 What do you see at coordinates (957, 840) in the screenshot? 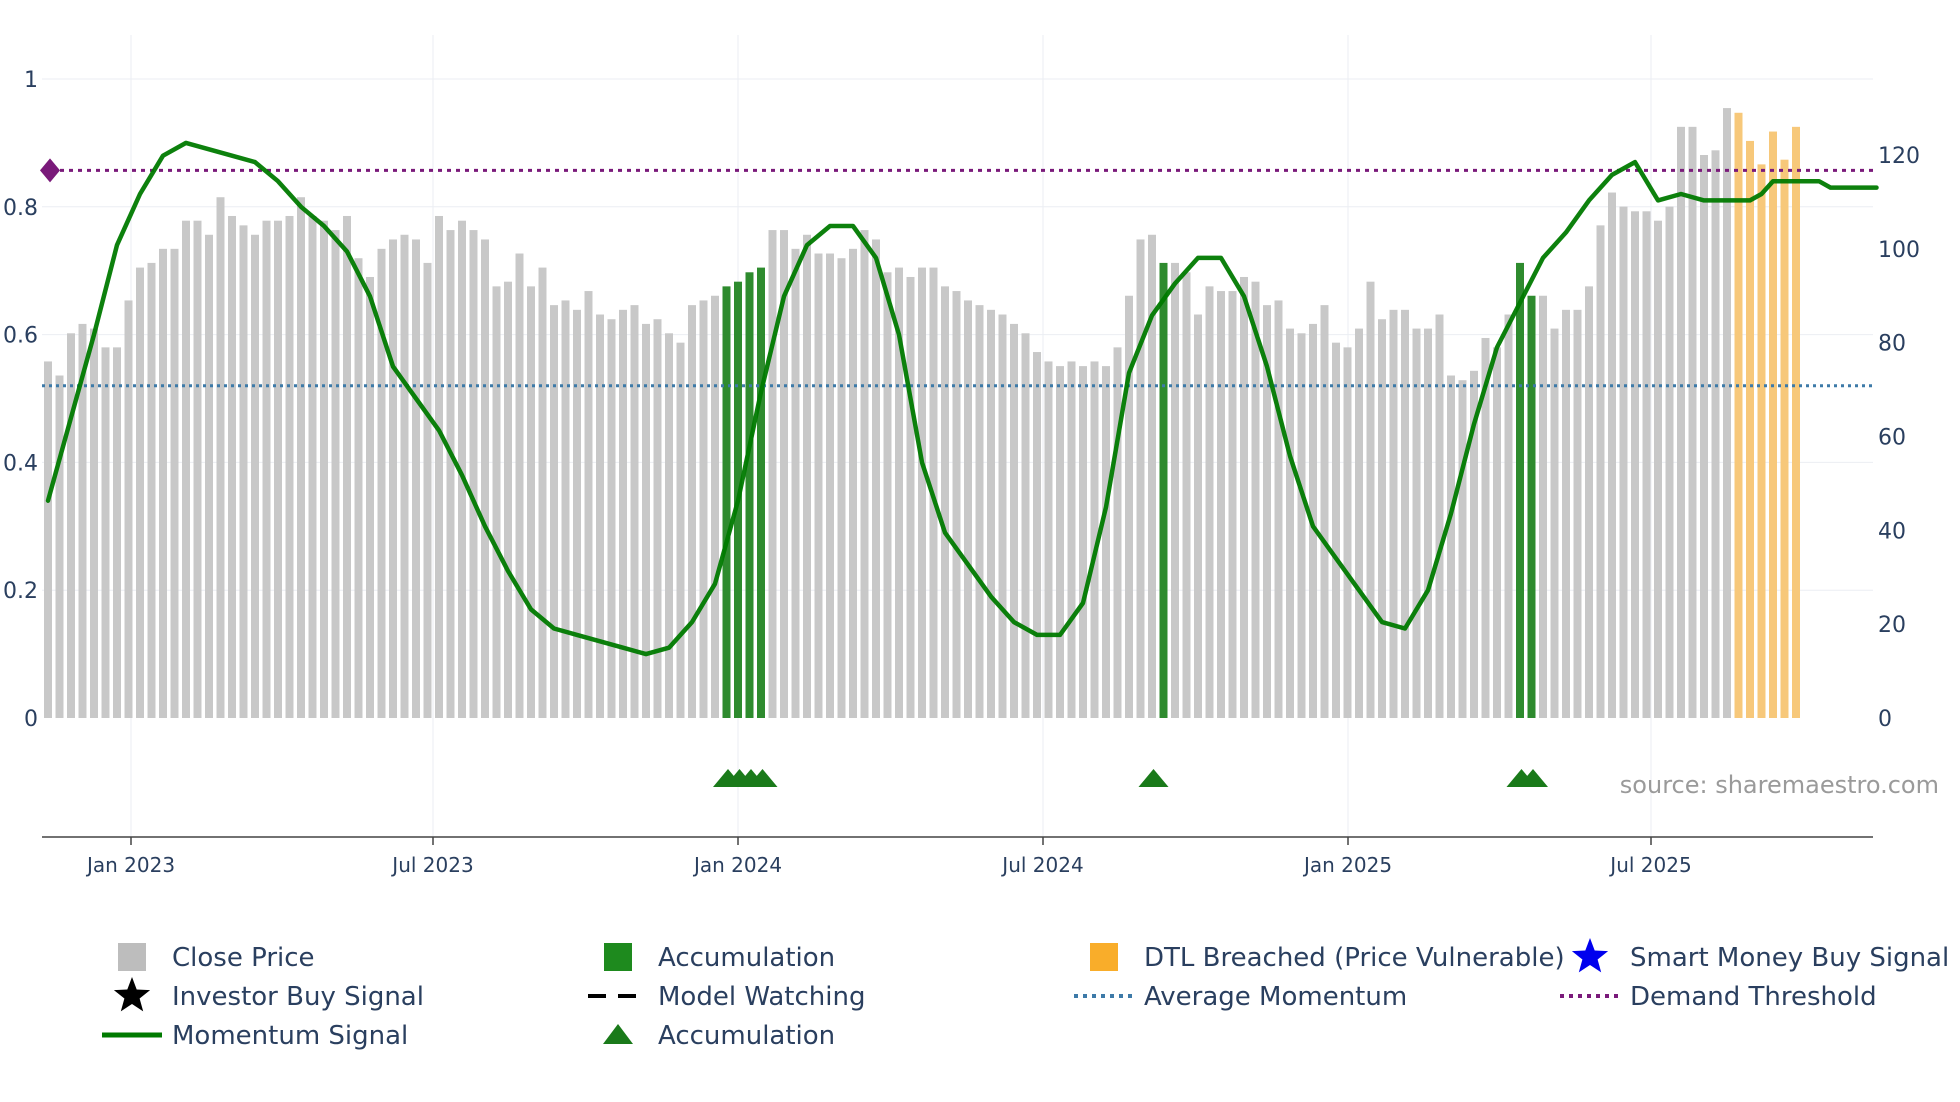
I see `axes` at bounding box center [957, 840].